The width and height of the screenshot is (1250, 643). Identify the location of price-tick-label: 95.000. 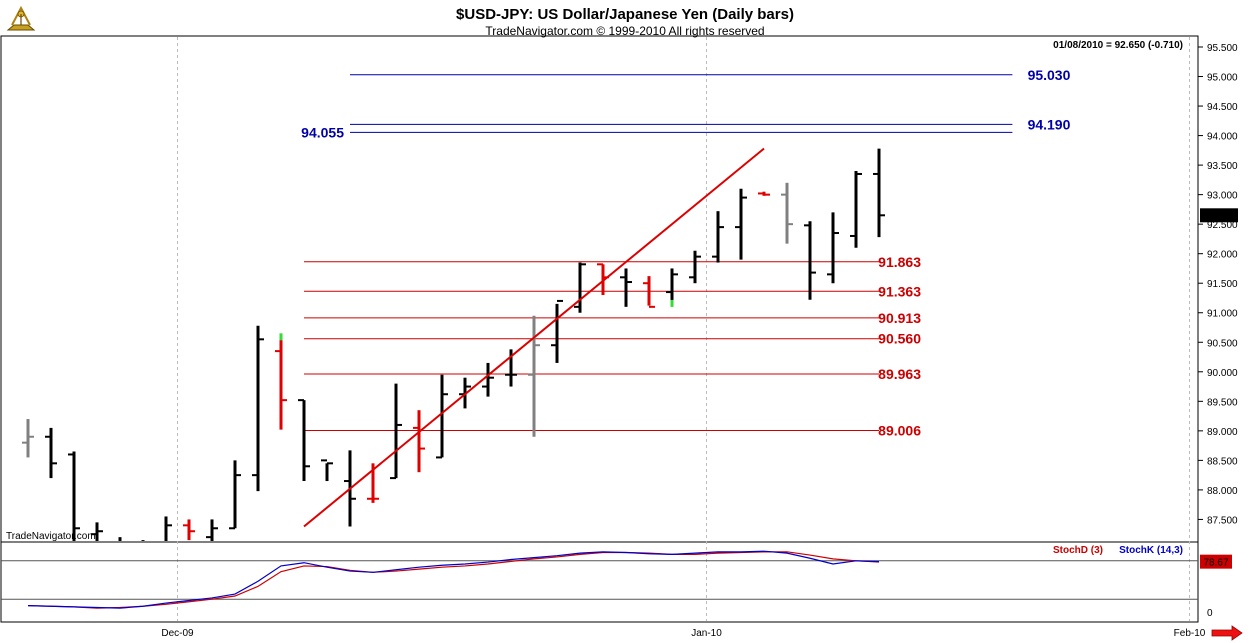
(1222, 78).